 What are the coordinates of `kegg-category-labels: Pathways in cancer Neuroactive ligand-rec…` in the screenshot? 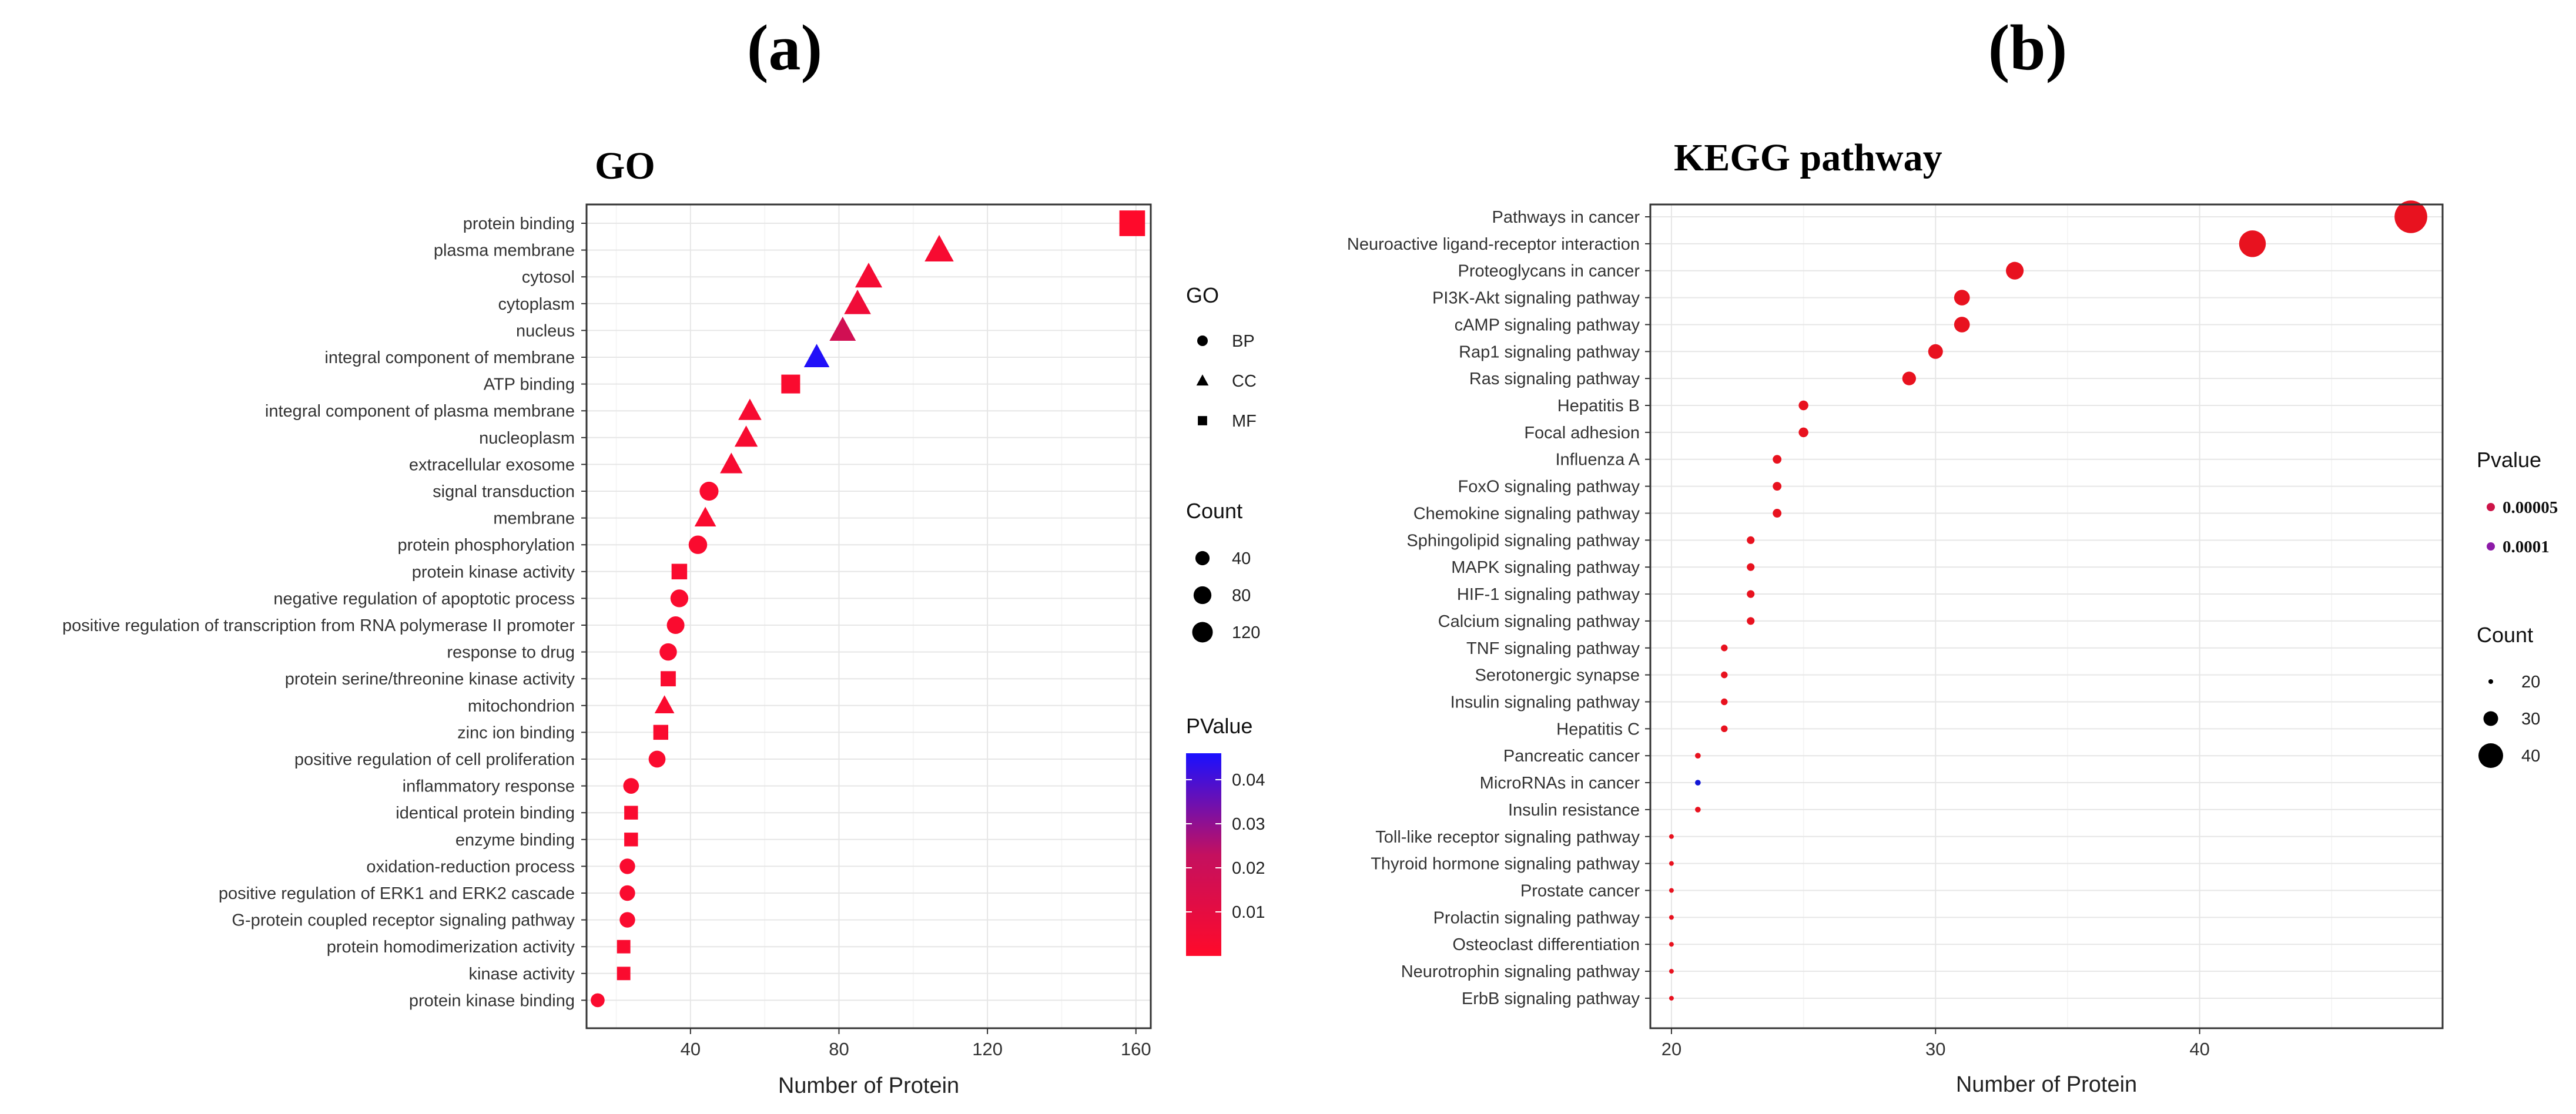 It's located at (1498, 608).